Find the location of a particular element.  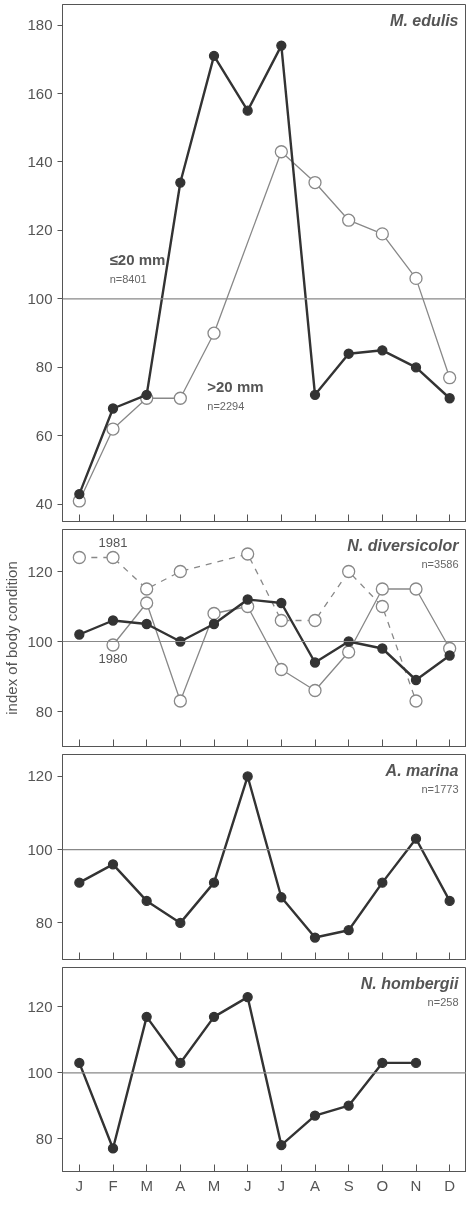

series-label: >20 mm is located at coordinates (235, 386).